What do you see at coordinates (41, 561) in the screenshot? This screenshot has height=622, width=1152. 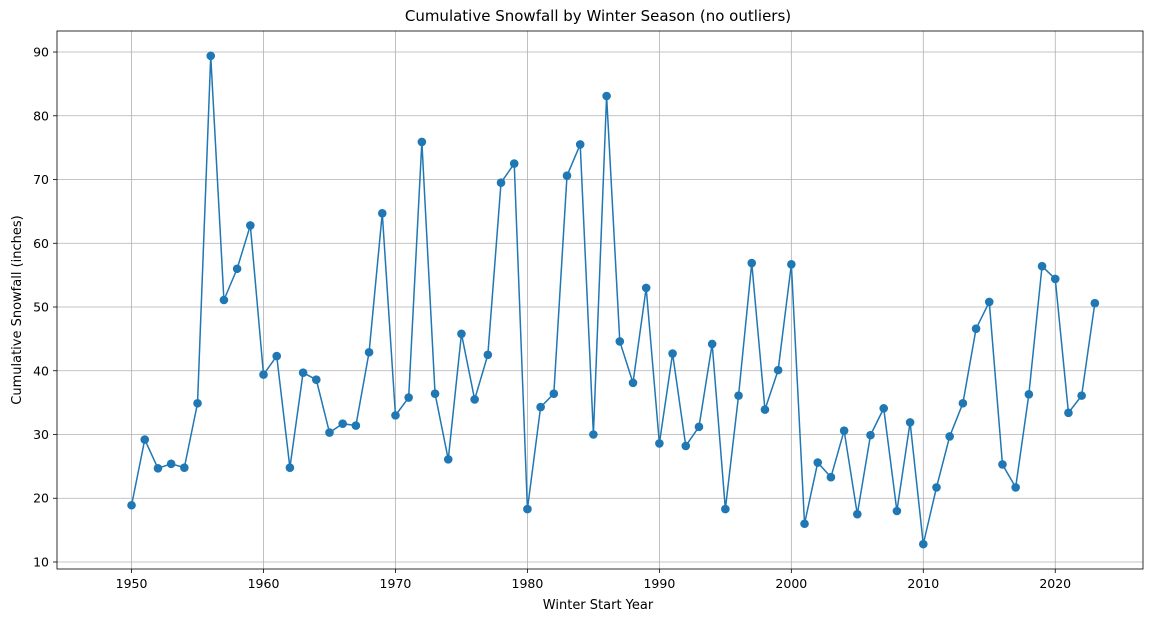 I see `y-tick-label: 10` at bounding box center [41, 561].